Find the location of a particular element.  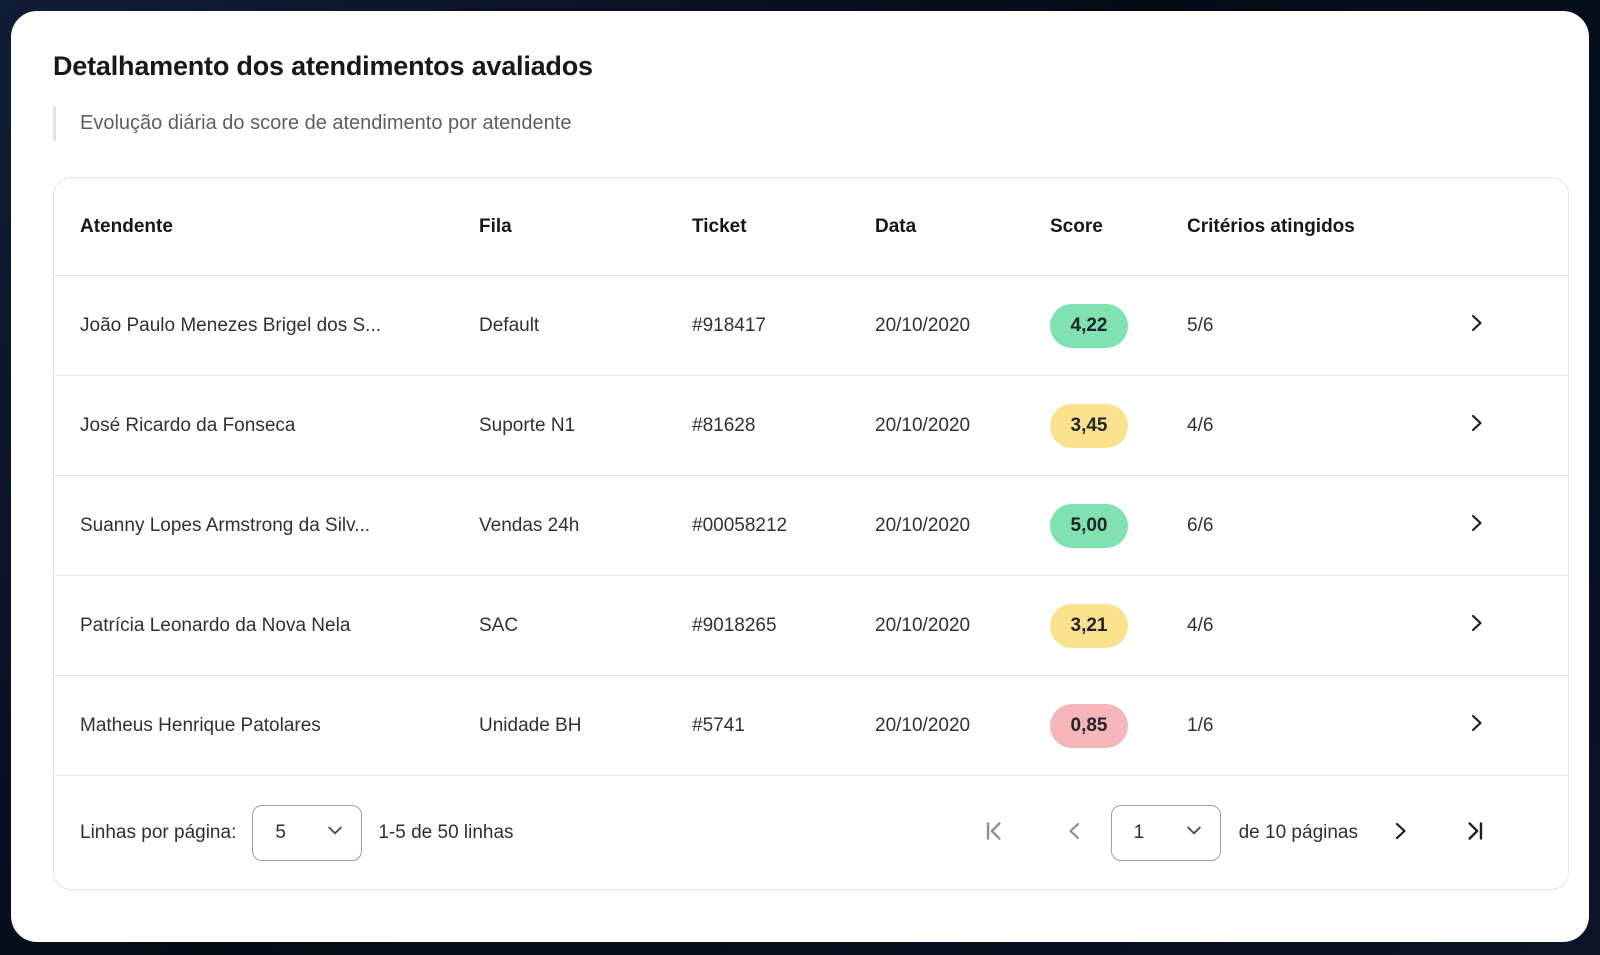

cell-criterios: 1/6 is located at coordinates (1200, 725).